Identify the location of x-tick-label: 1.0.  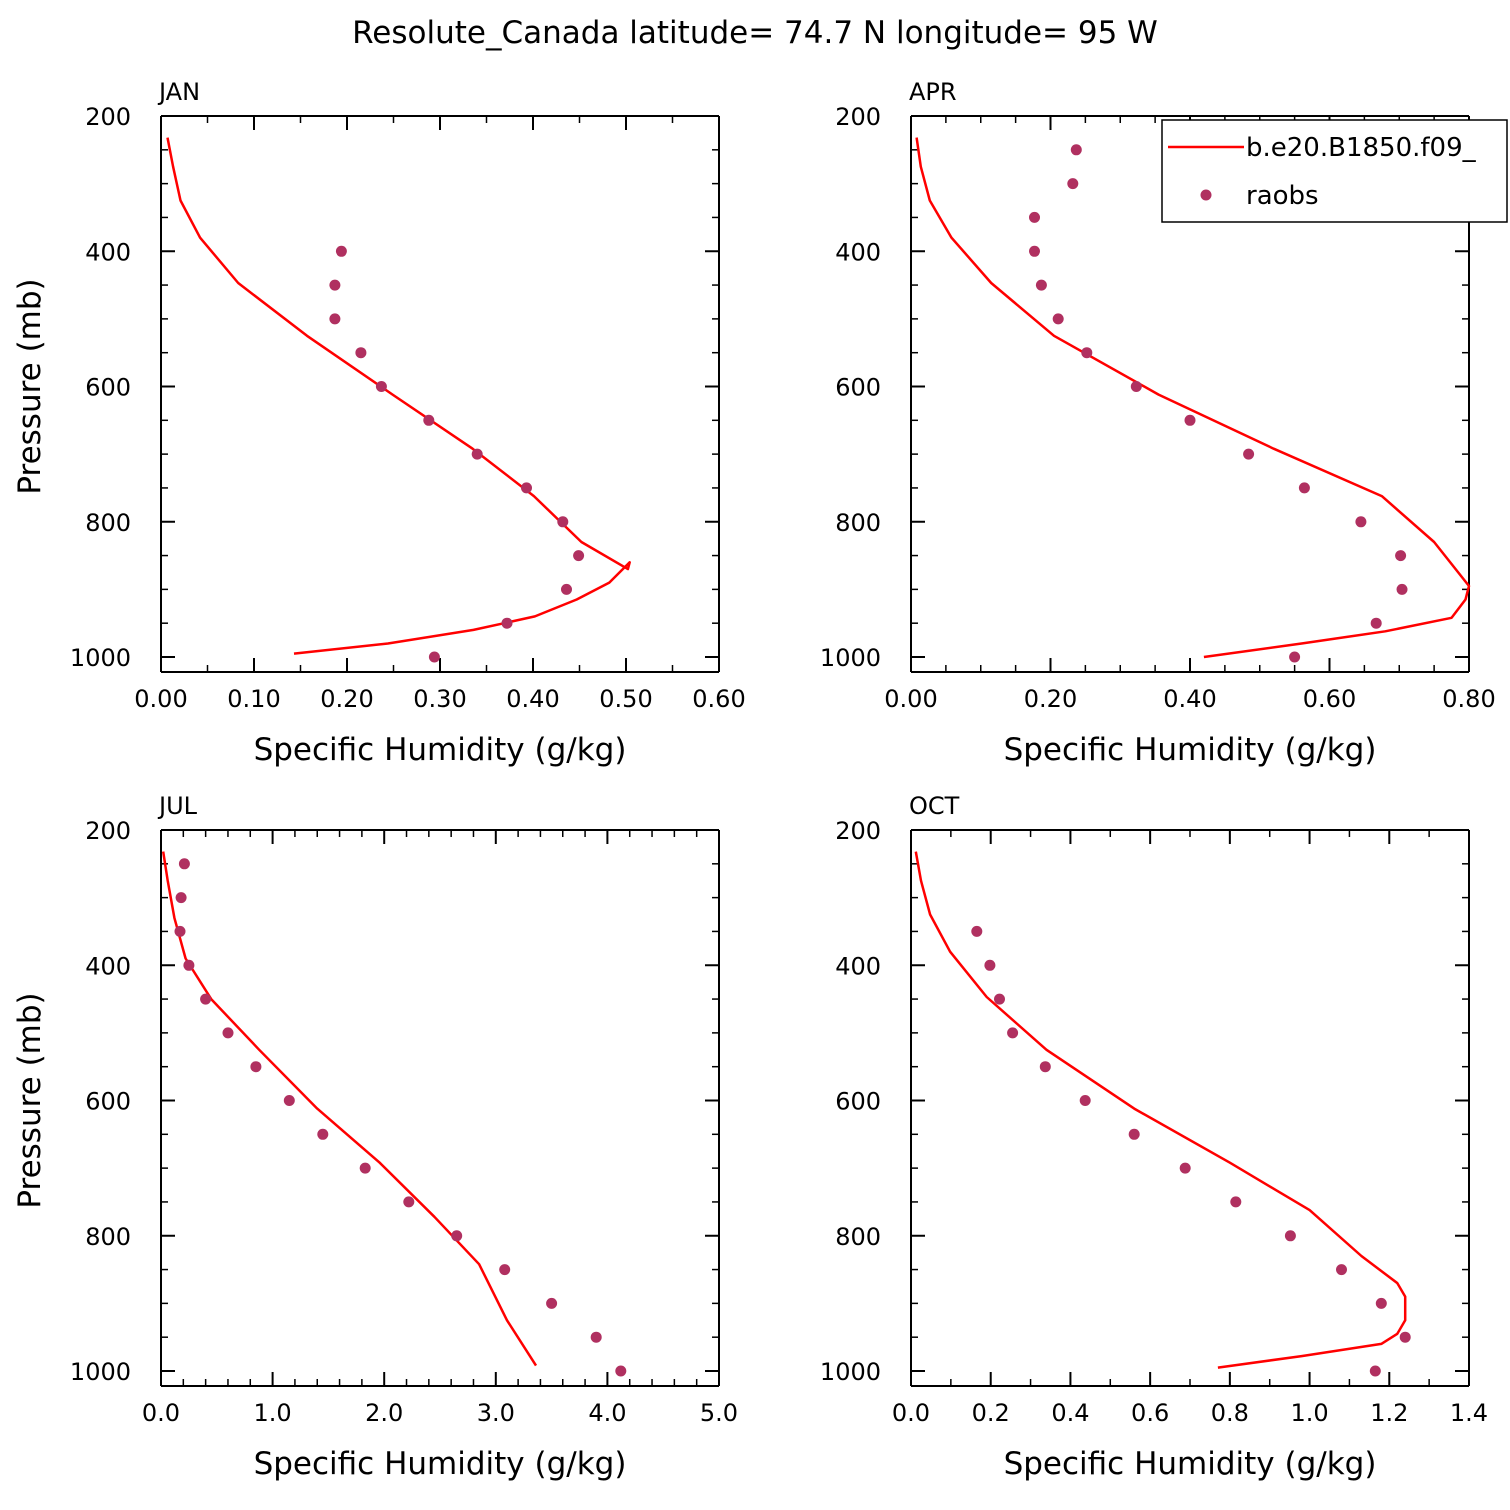
(273, 1413).